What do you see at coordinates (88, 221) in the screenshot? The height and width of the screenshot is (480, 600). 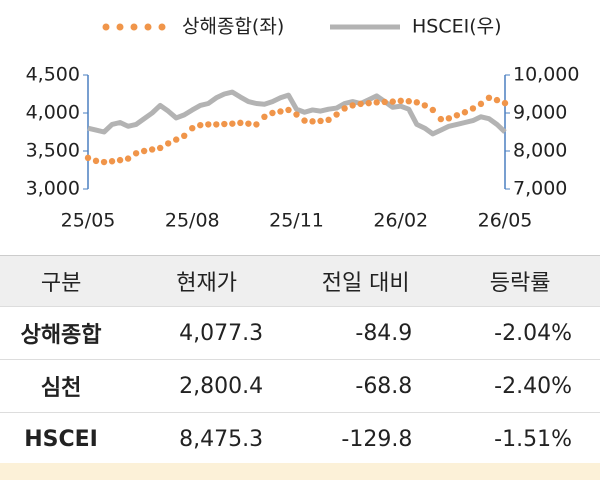 I see `x-tick-label: 25/05` at bounding box center [88, 221].